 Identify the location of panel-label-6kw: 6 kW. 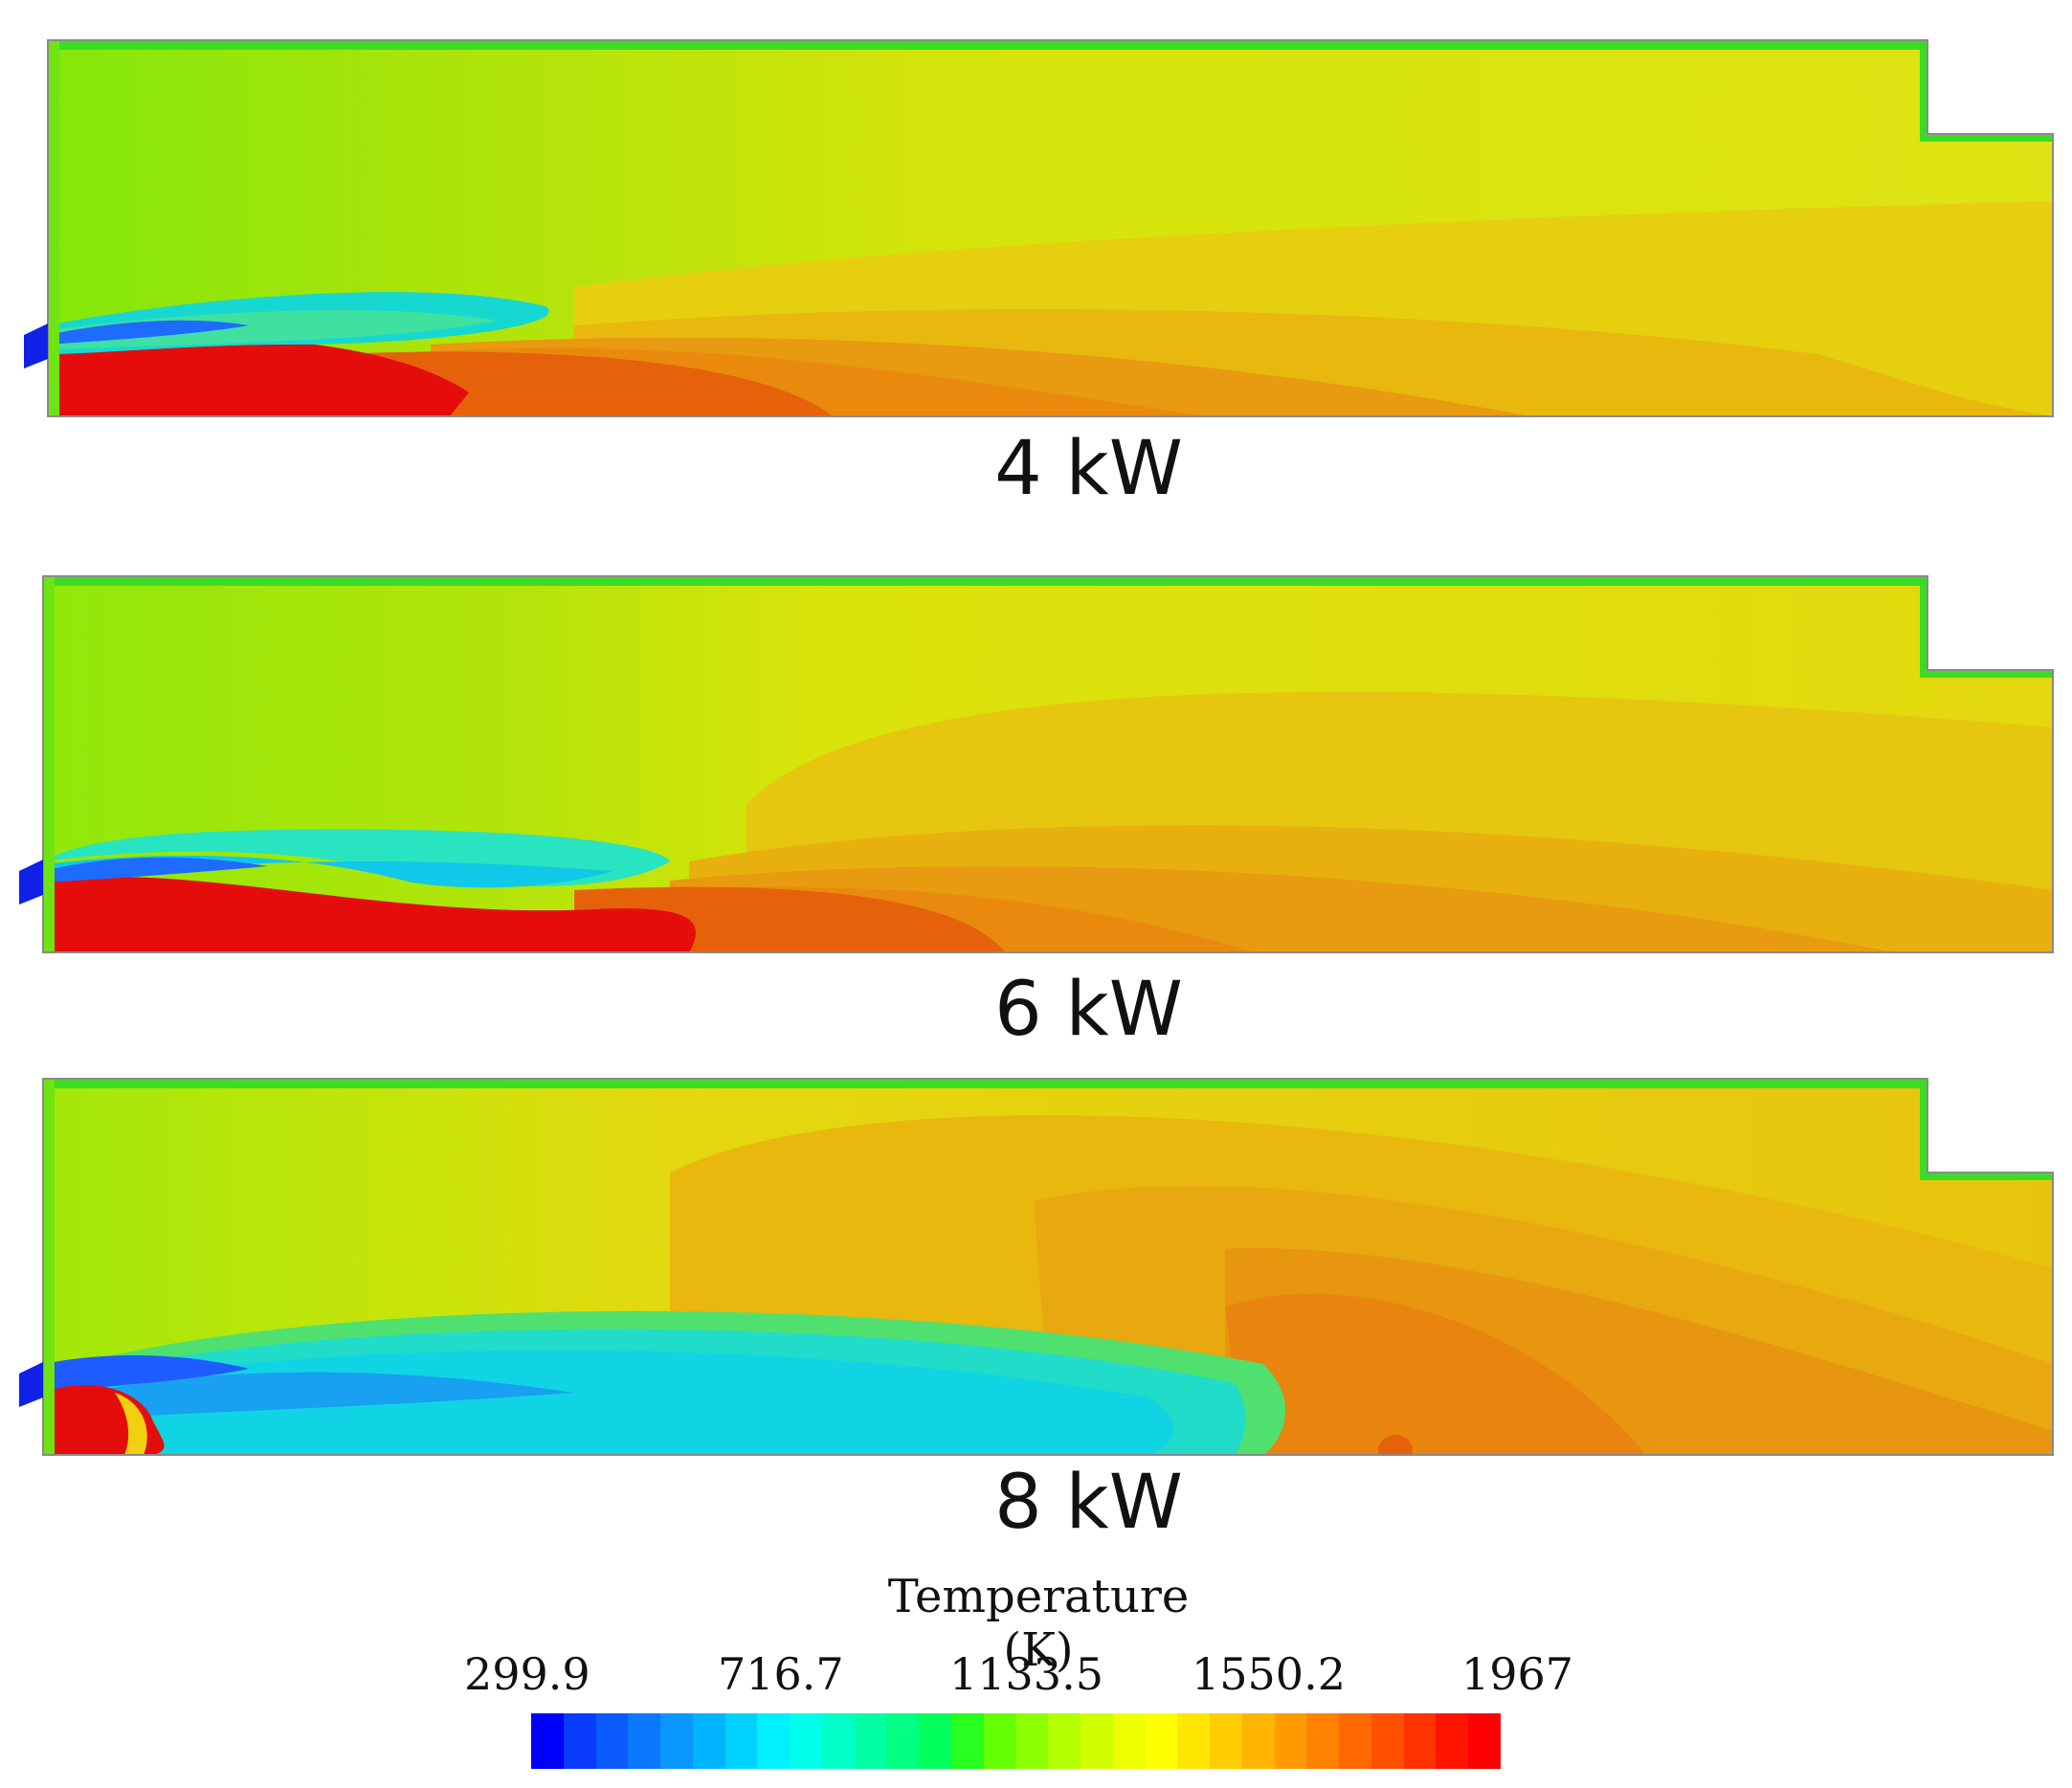
(1088, 1010).